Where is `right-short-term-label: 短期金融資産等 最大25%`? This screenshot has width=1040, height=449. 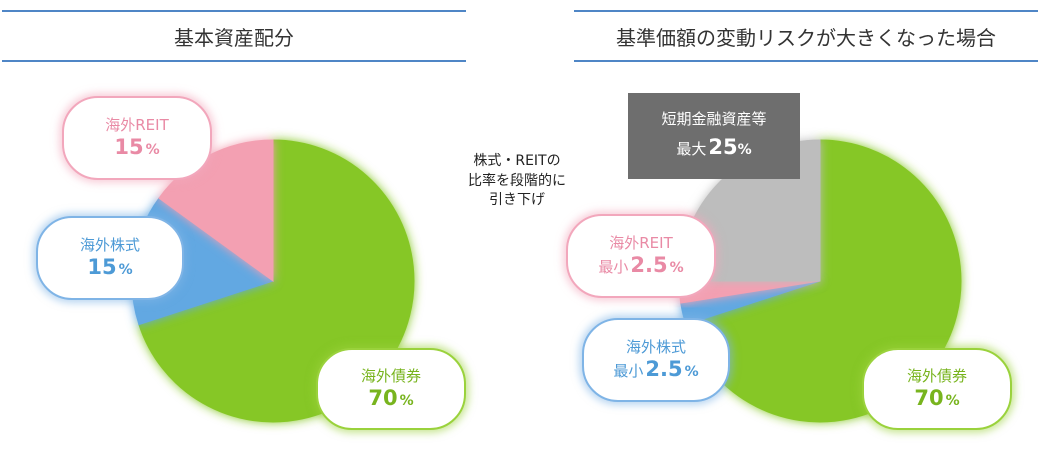
right-short-term-label: 短期金融資産等 最大25% is located at coordinates (714, 136).